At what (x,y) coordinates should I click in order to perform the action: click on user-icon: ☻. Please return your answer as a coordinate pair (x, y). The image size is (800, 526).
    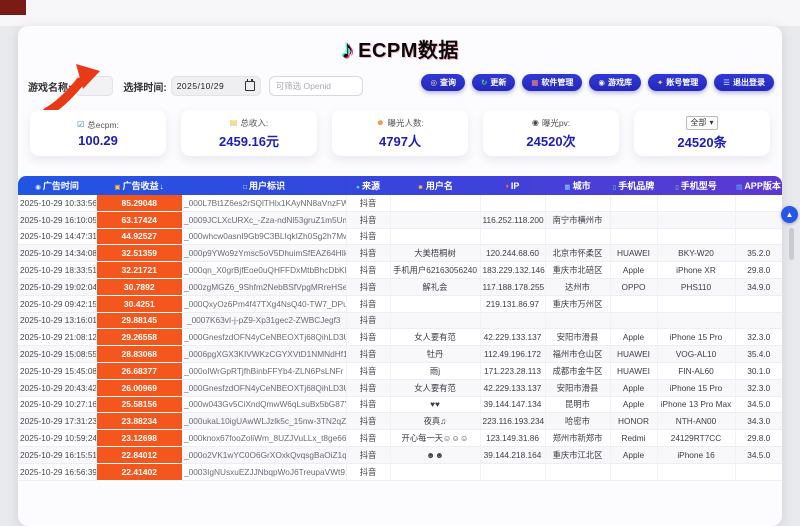
    Looking at the image, I should click on (420, 187).